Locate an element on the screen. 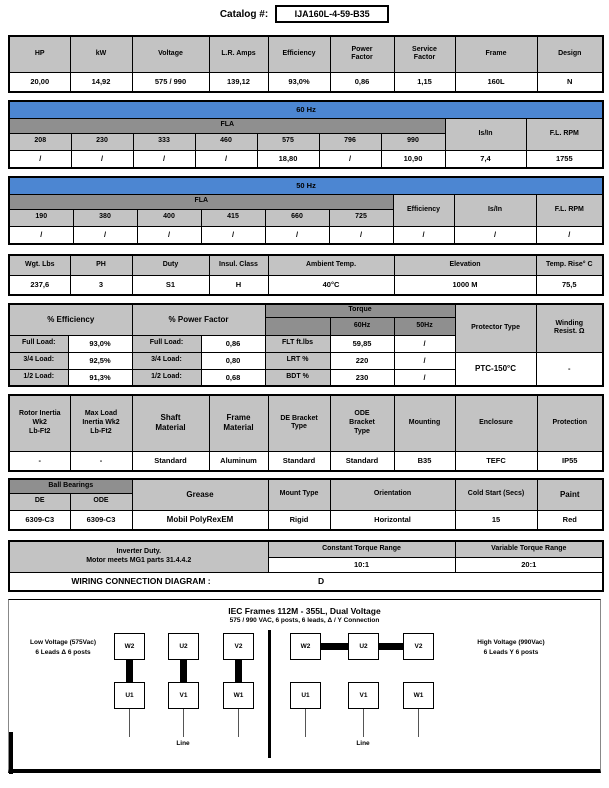  spec-header-service-factor: Service Factor is located at coordinates (424, 54).